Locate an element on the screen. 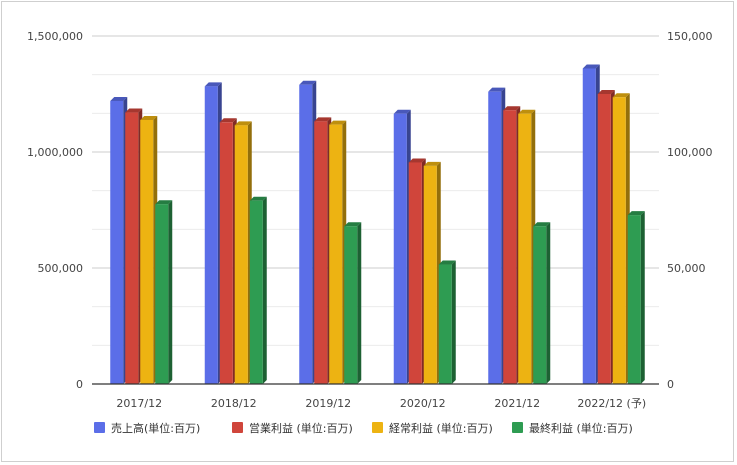 Image resolution: width=737 pixels, height=465 pixels. y-right-tick-label: 50,000 is located at coordinates (686, 268).